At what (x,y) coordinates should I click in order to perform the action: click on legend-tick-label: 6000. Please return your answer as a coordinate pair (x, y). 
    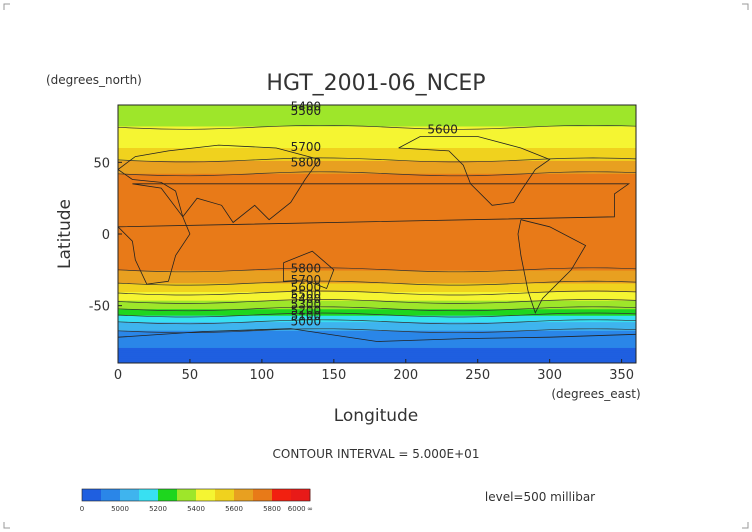
    Looking at the image, I should click on (297, 509).